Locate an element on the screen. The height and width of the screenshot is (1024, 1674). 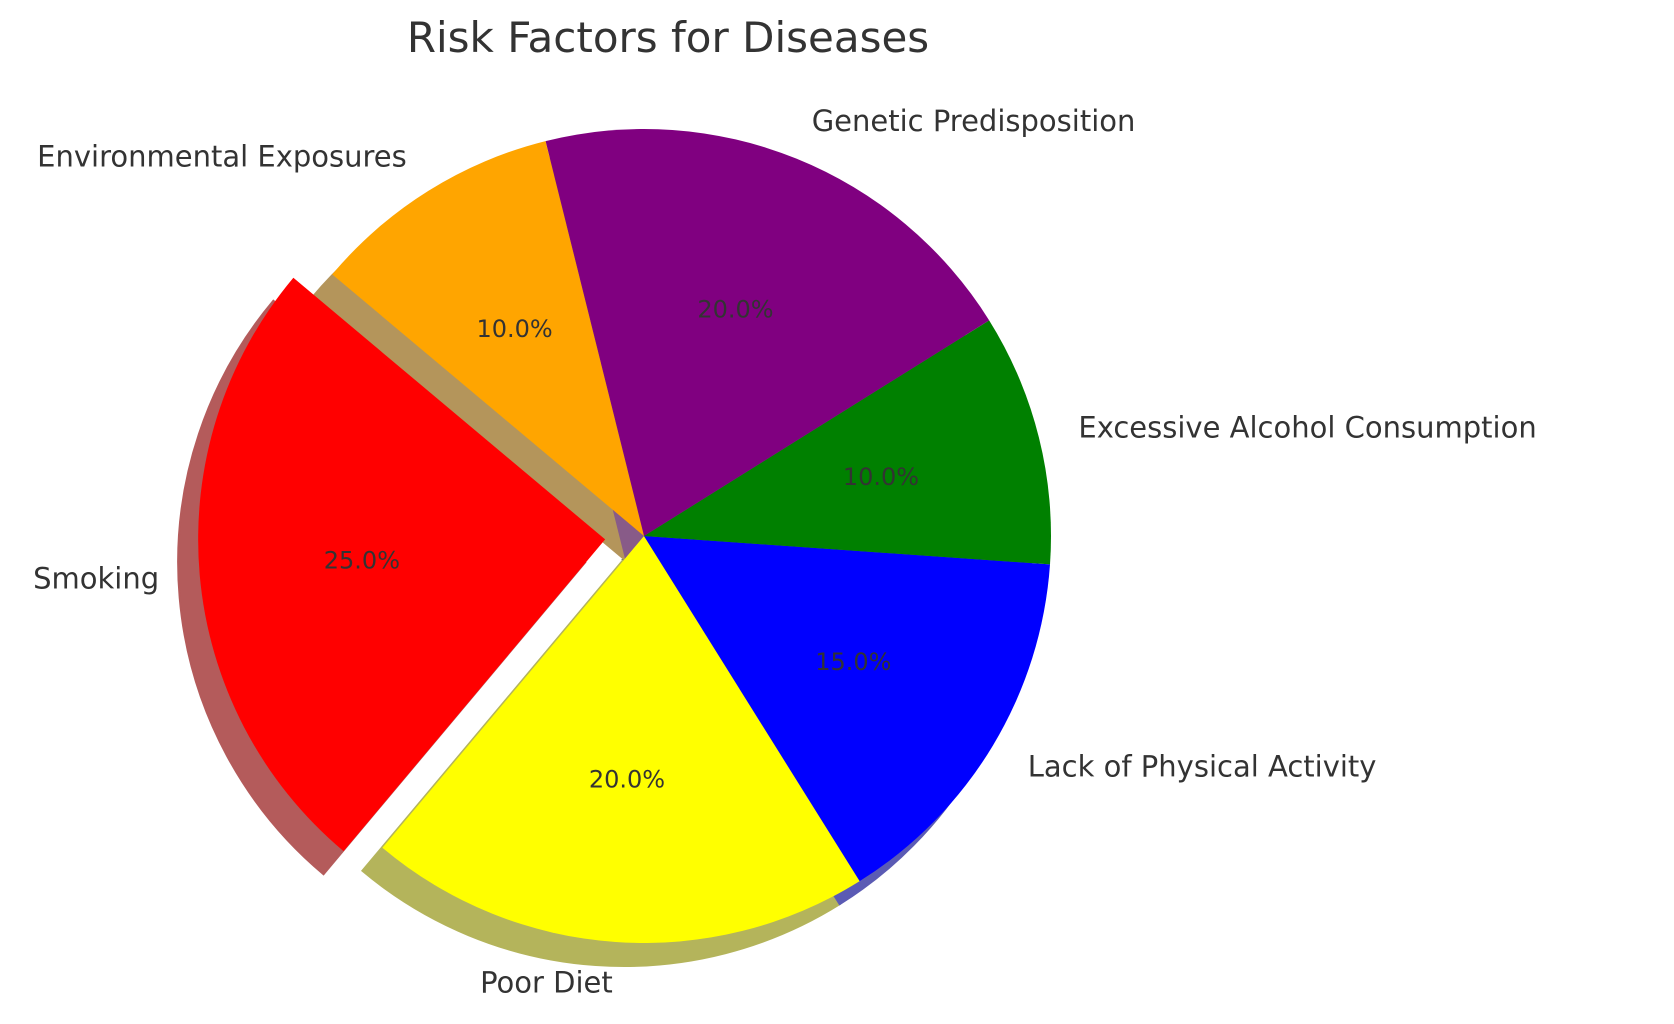
pie-slice-environmental-exposures is located at coordinates (488, 338).